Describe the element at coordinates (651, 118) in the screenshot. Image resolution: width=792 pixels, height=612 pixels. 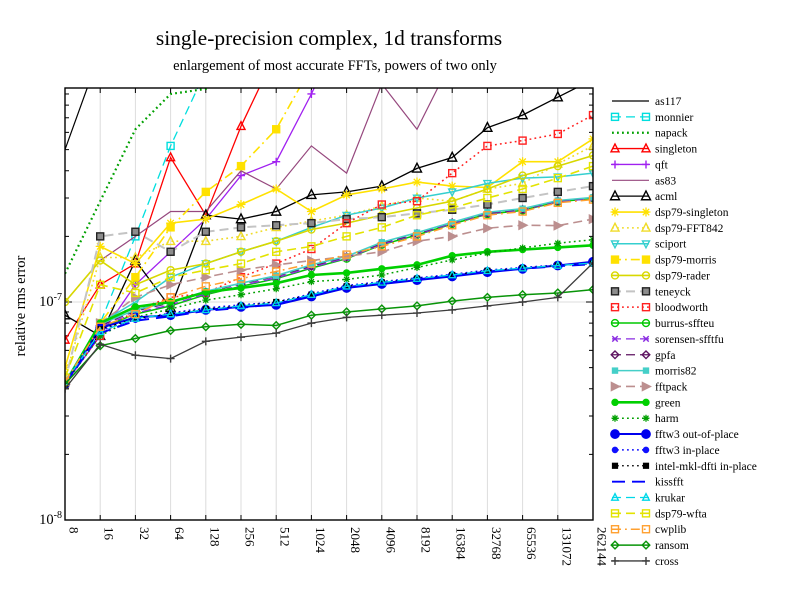
I see `legend-item-monnier: monnier` at that location.